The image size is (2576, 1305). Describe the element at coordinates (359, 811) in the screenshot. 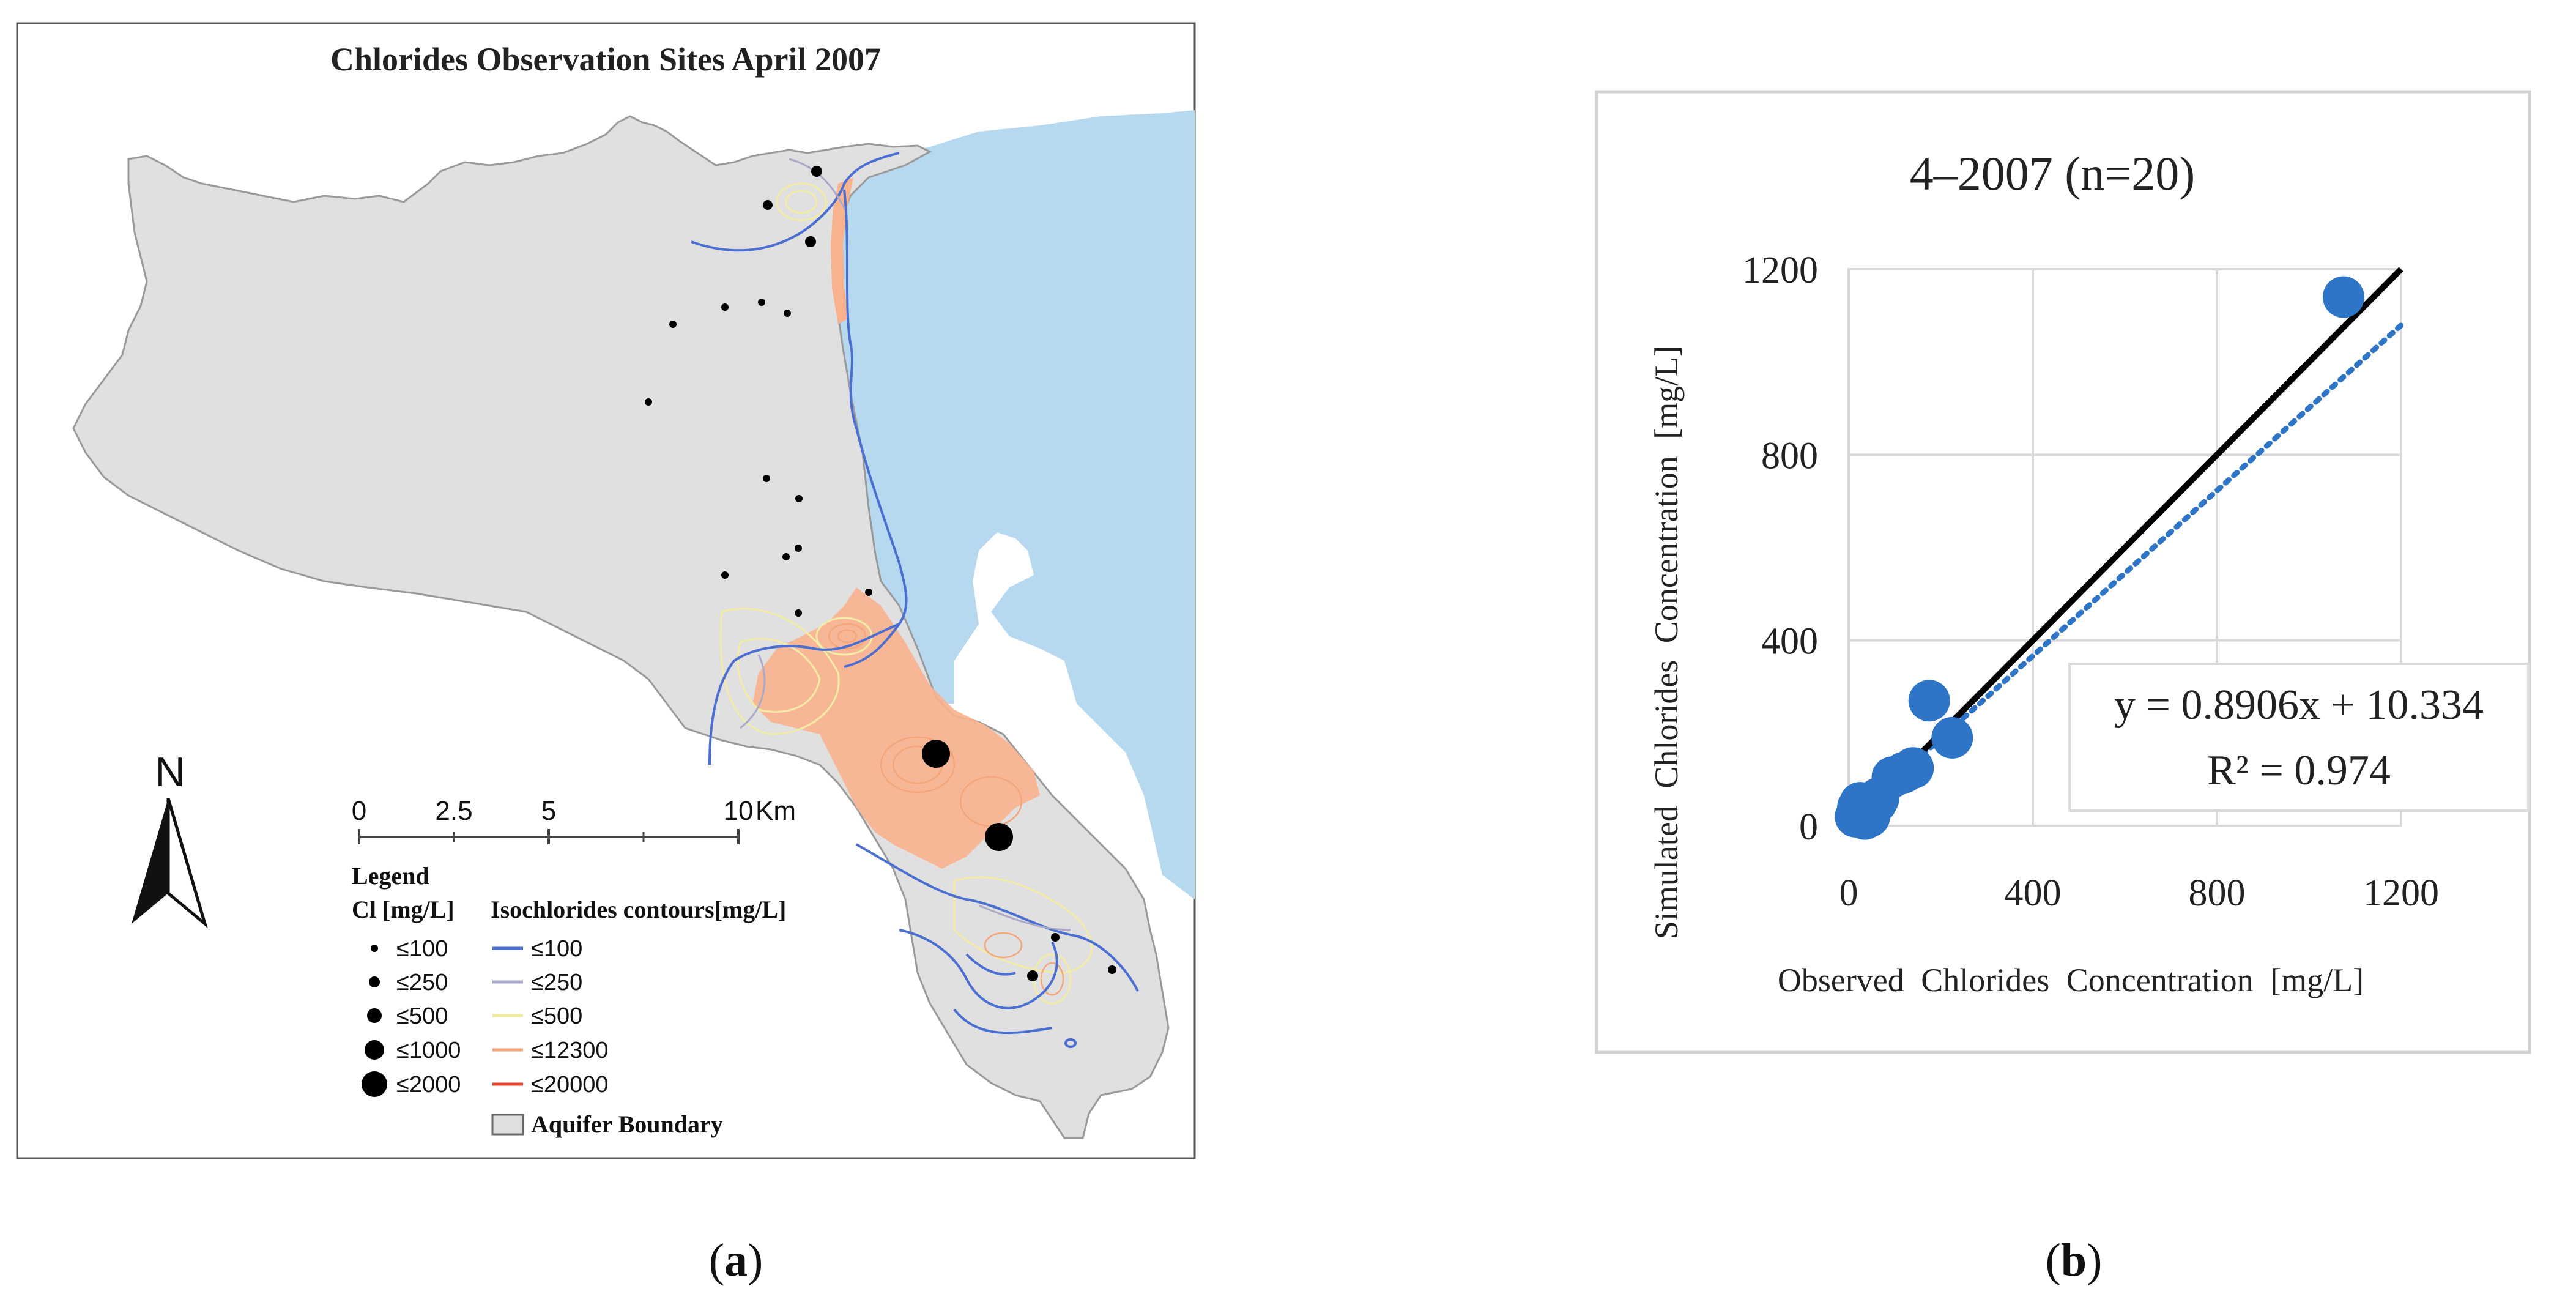

I see `scale-tick-label: 0` at that location.